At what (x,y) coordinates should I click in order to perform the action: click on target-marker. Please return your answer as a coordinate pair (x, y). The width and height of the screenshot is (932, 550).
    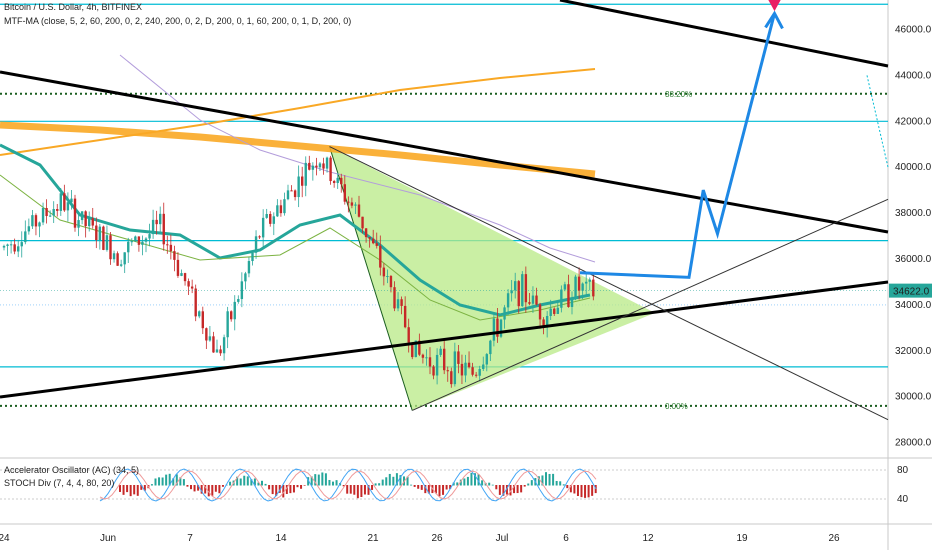
    Looking at the image, I should click on (774, 6).